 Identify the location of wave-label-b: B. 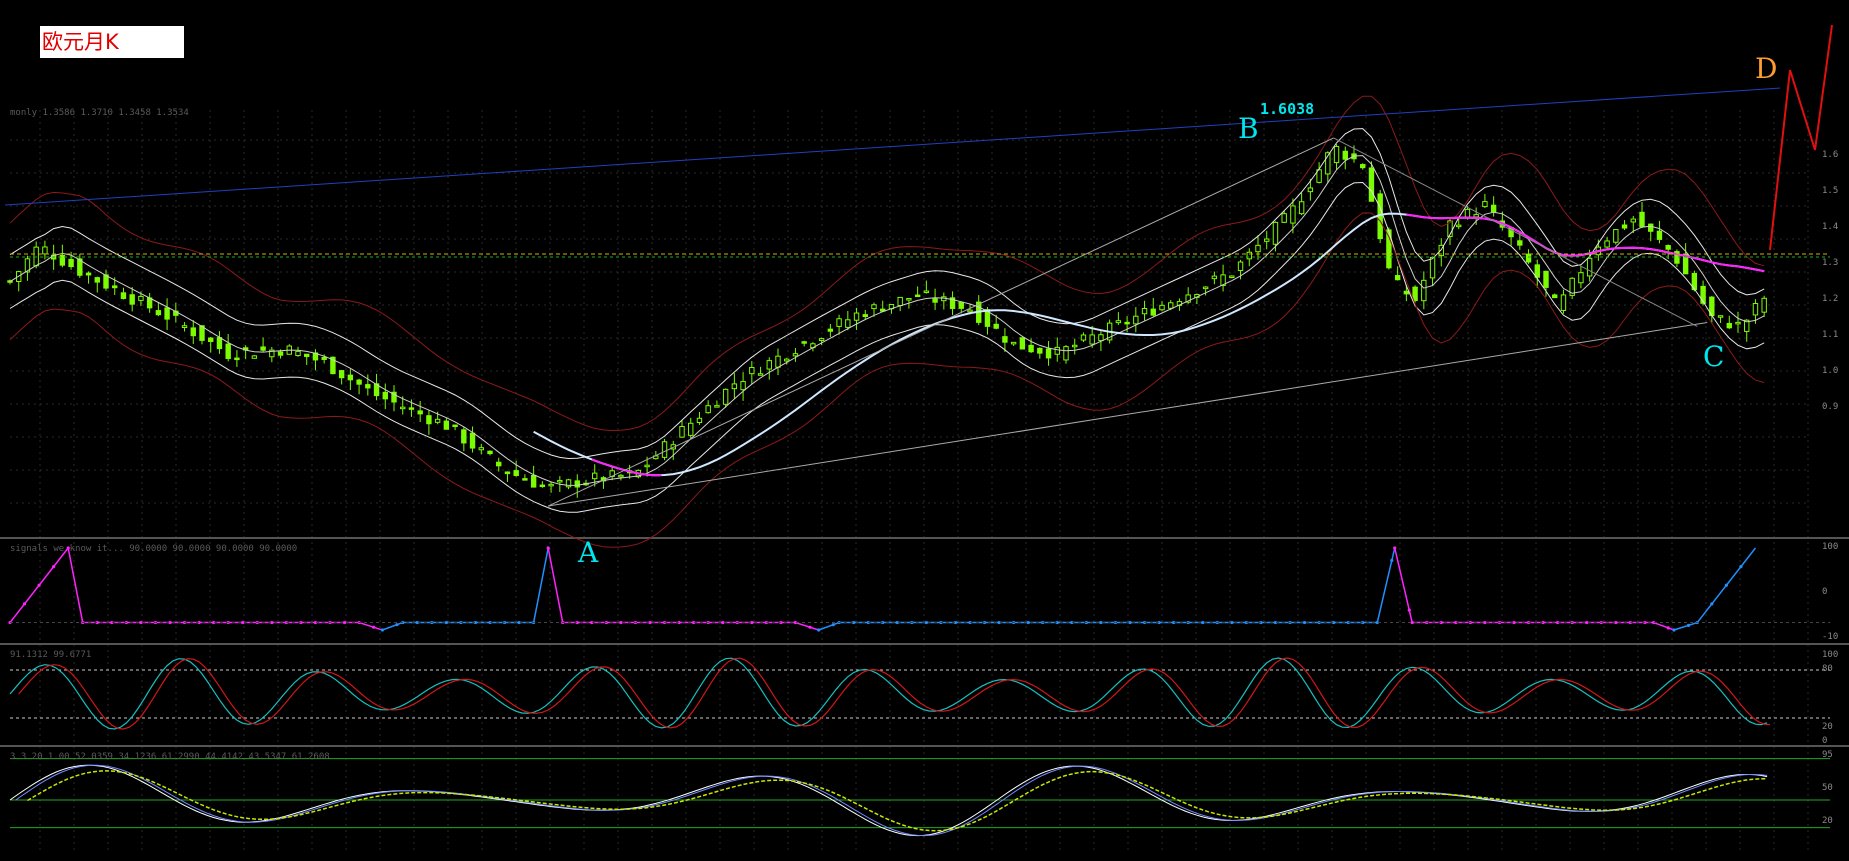
(1248, 128).